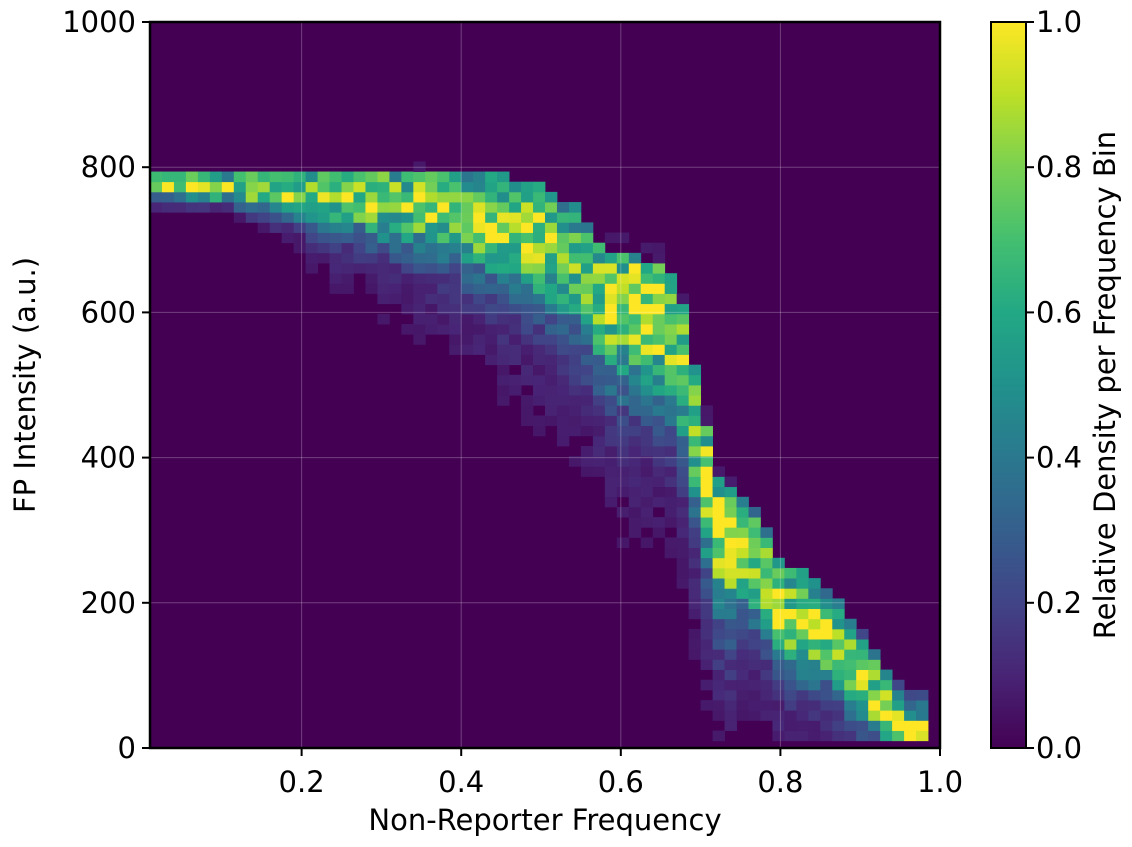 Image resolution: width=1132 pixels, height=847 pixels. What do you see at coordinates (940, 782) in the screenshot?
I see `x-tick-label: 1.0` at bounding box center [940, 782].